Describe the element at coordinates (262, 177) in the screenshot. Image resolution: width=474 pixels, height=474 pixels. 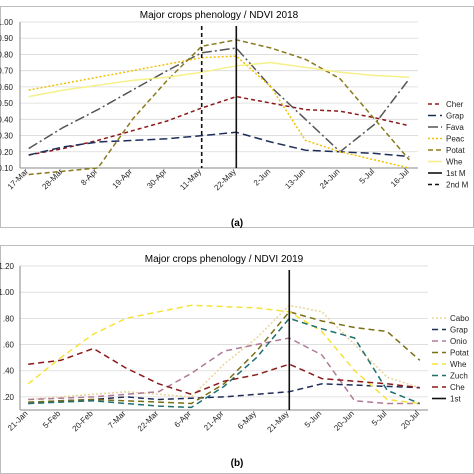
I see `x-tick-label: 2-Jun` at that location.